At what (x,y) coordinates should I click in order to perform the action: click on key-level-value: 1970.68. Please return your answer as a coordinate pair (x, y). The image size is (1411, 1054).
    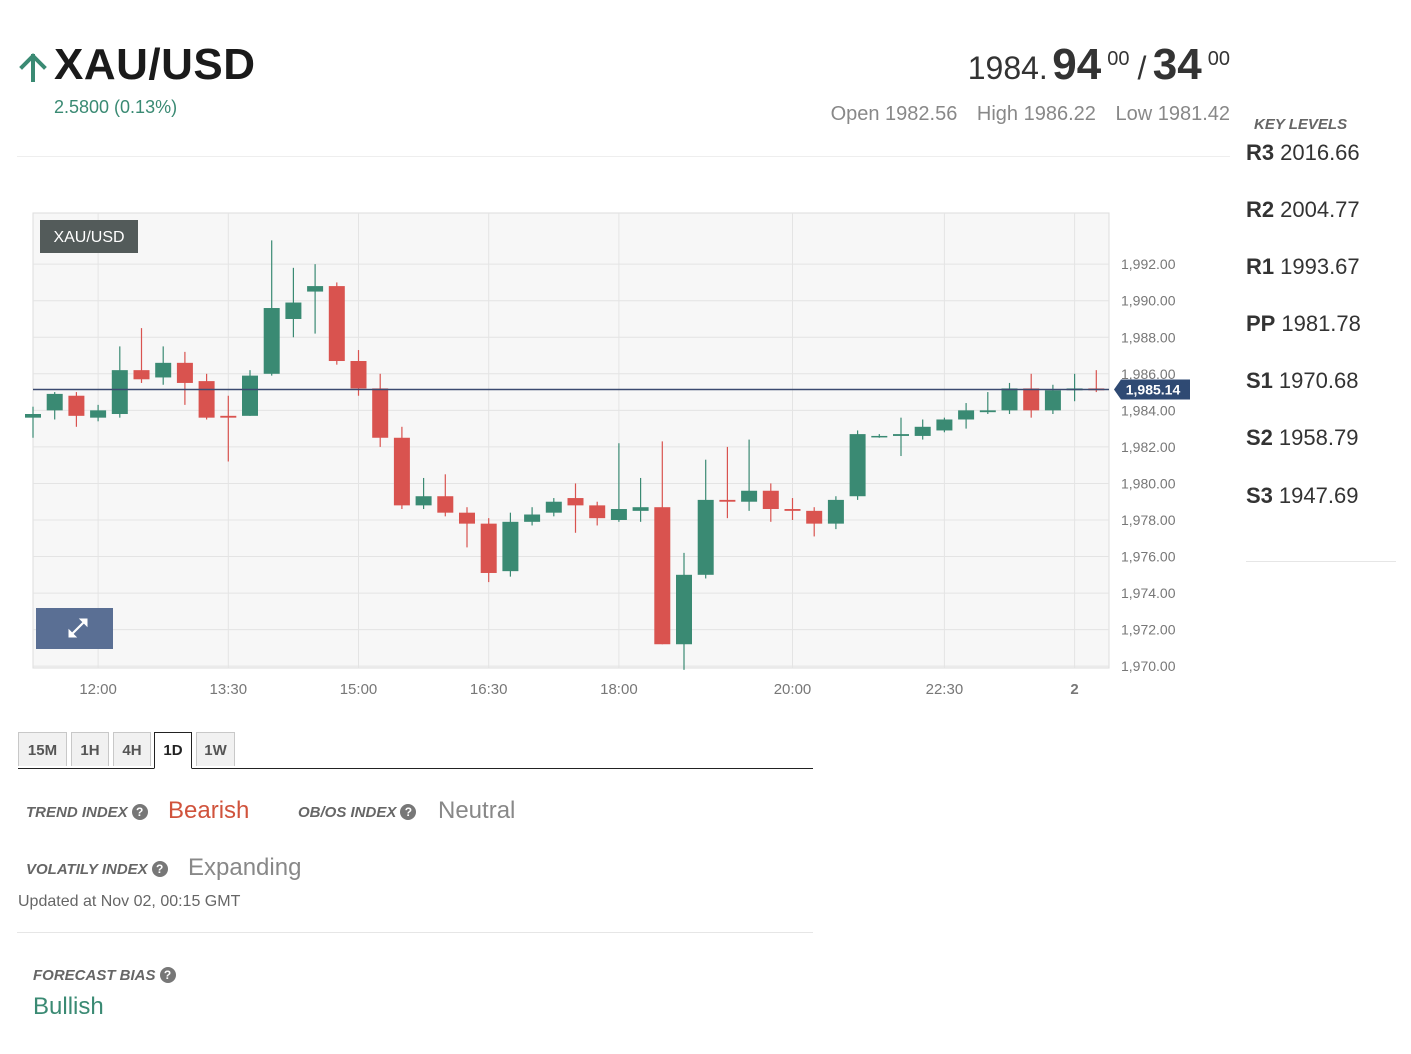
    Looking at the image, I should click on (1318, 380).